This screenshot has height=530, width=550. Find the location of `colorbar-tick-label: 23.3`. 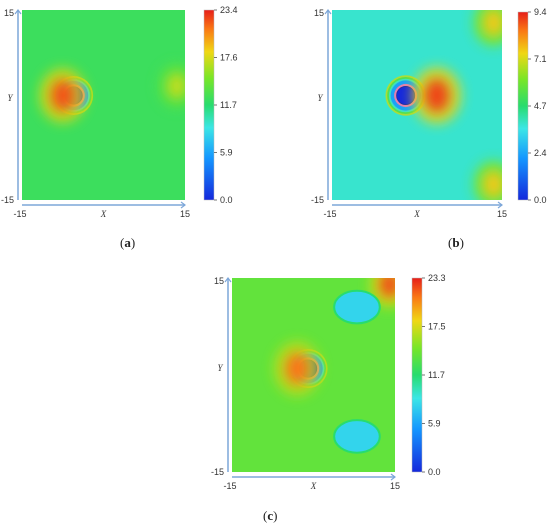

colorbar-tick-label: 23.3 is located at coordinates (437, 278).